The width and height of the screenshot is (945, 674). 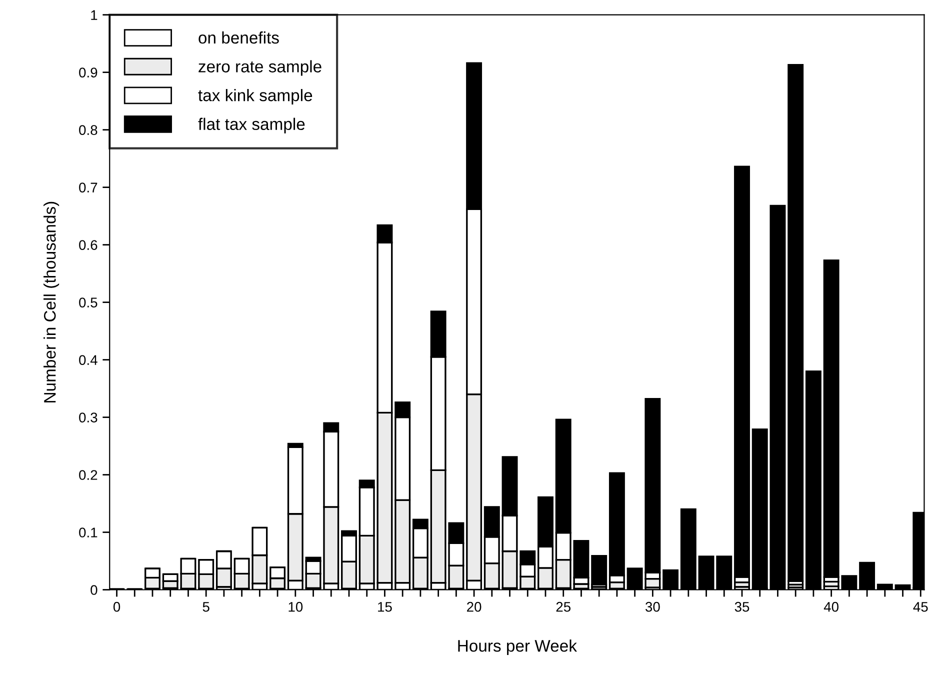 I want to click on x-tick-label: 30, so click(x=652, y=607).